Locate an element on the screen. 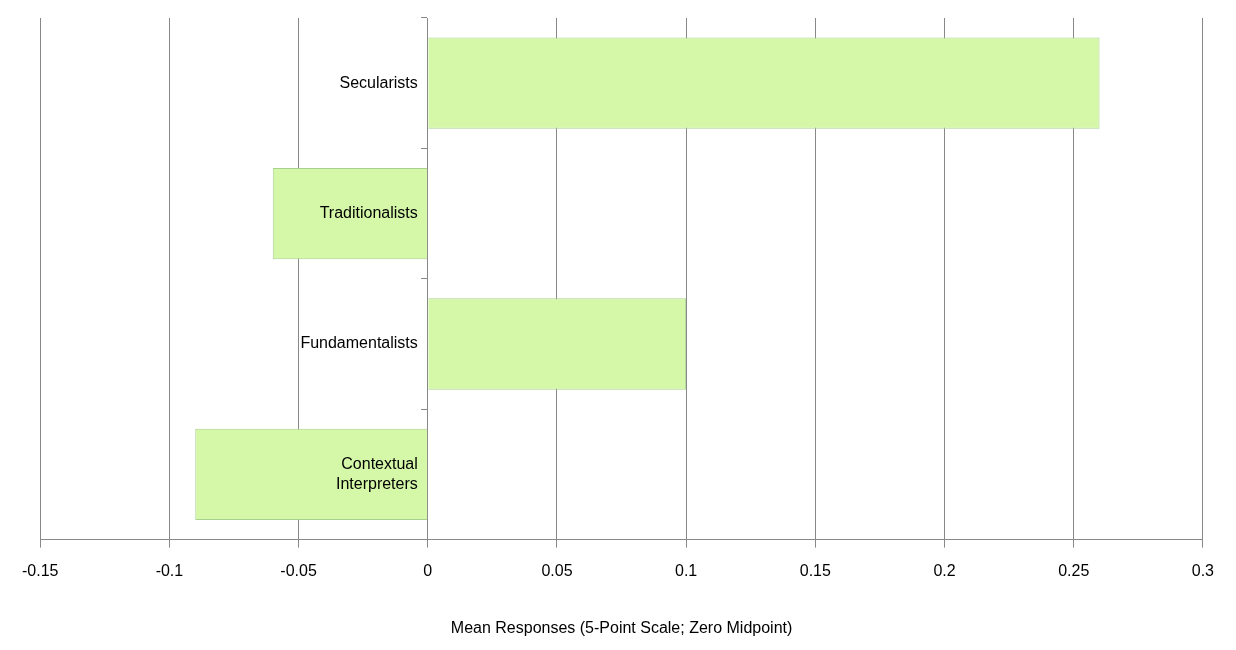 The image size is (1236, 650). x-tick-label: -0.1 is located at coordinates (169, 570).